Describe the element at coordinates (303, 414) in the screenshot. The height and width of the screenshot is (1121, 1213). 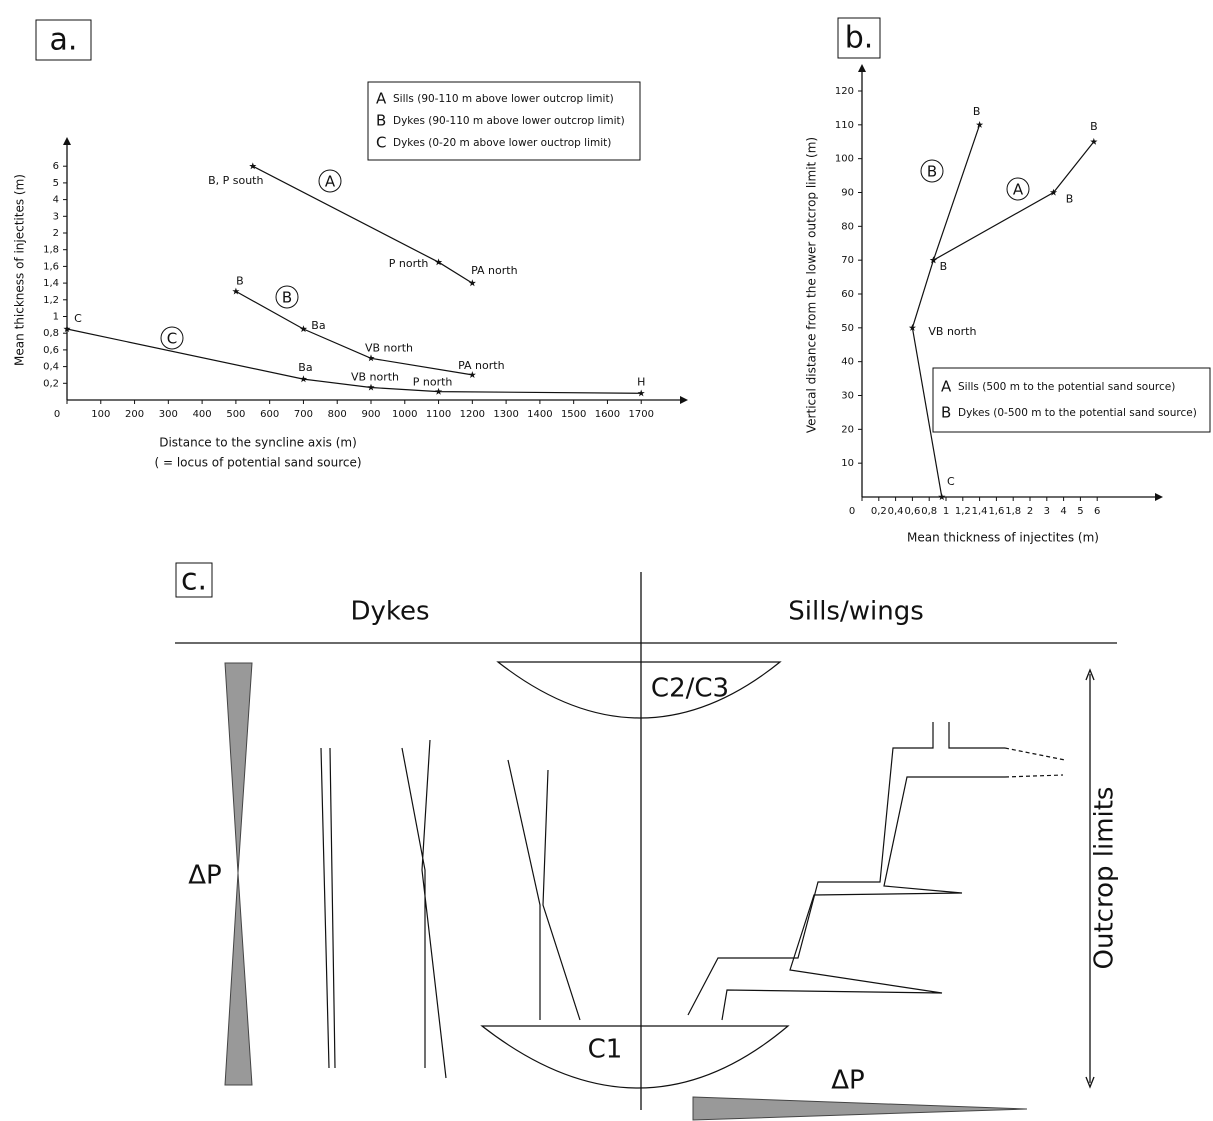
I see `x-tick-label: 700` at that location.